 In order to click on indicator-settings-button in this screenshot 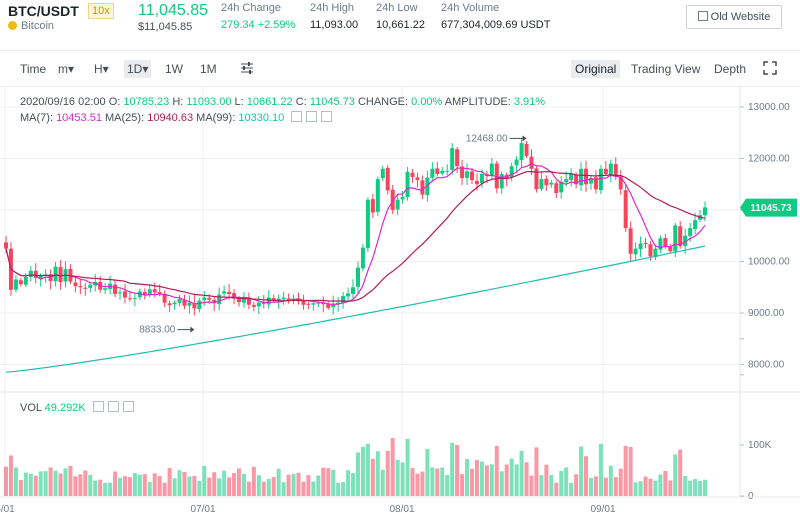, I will do `click(247, 69)`.